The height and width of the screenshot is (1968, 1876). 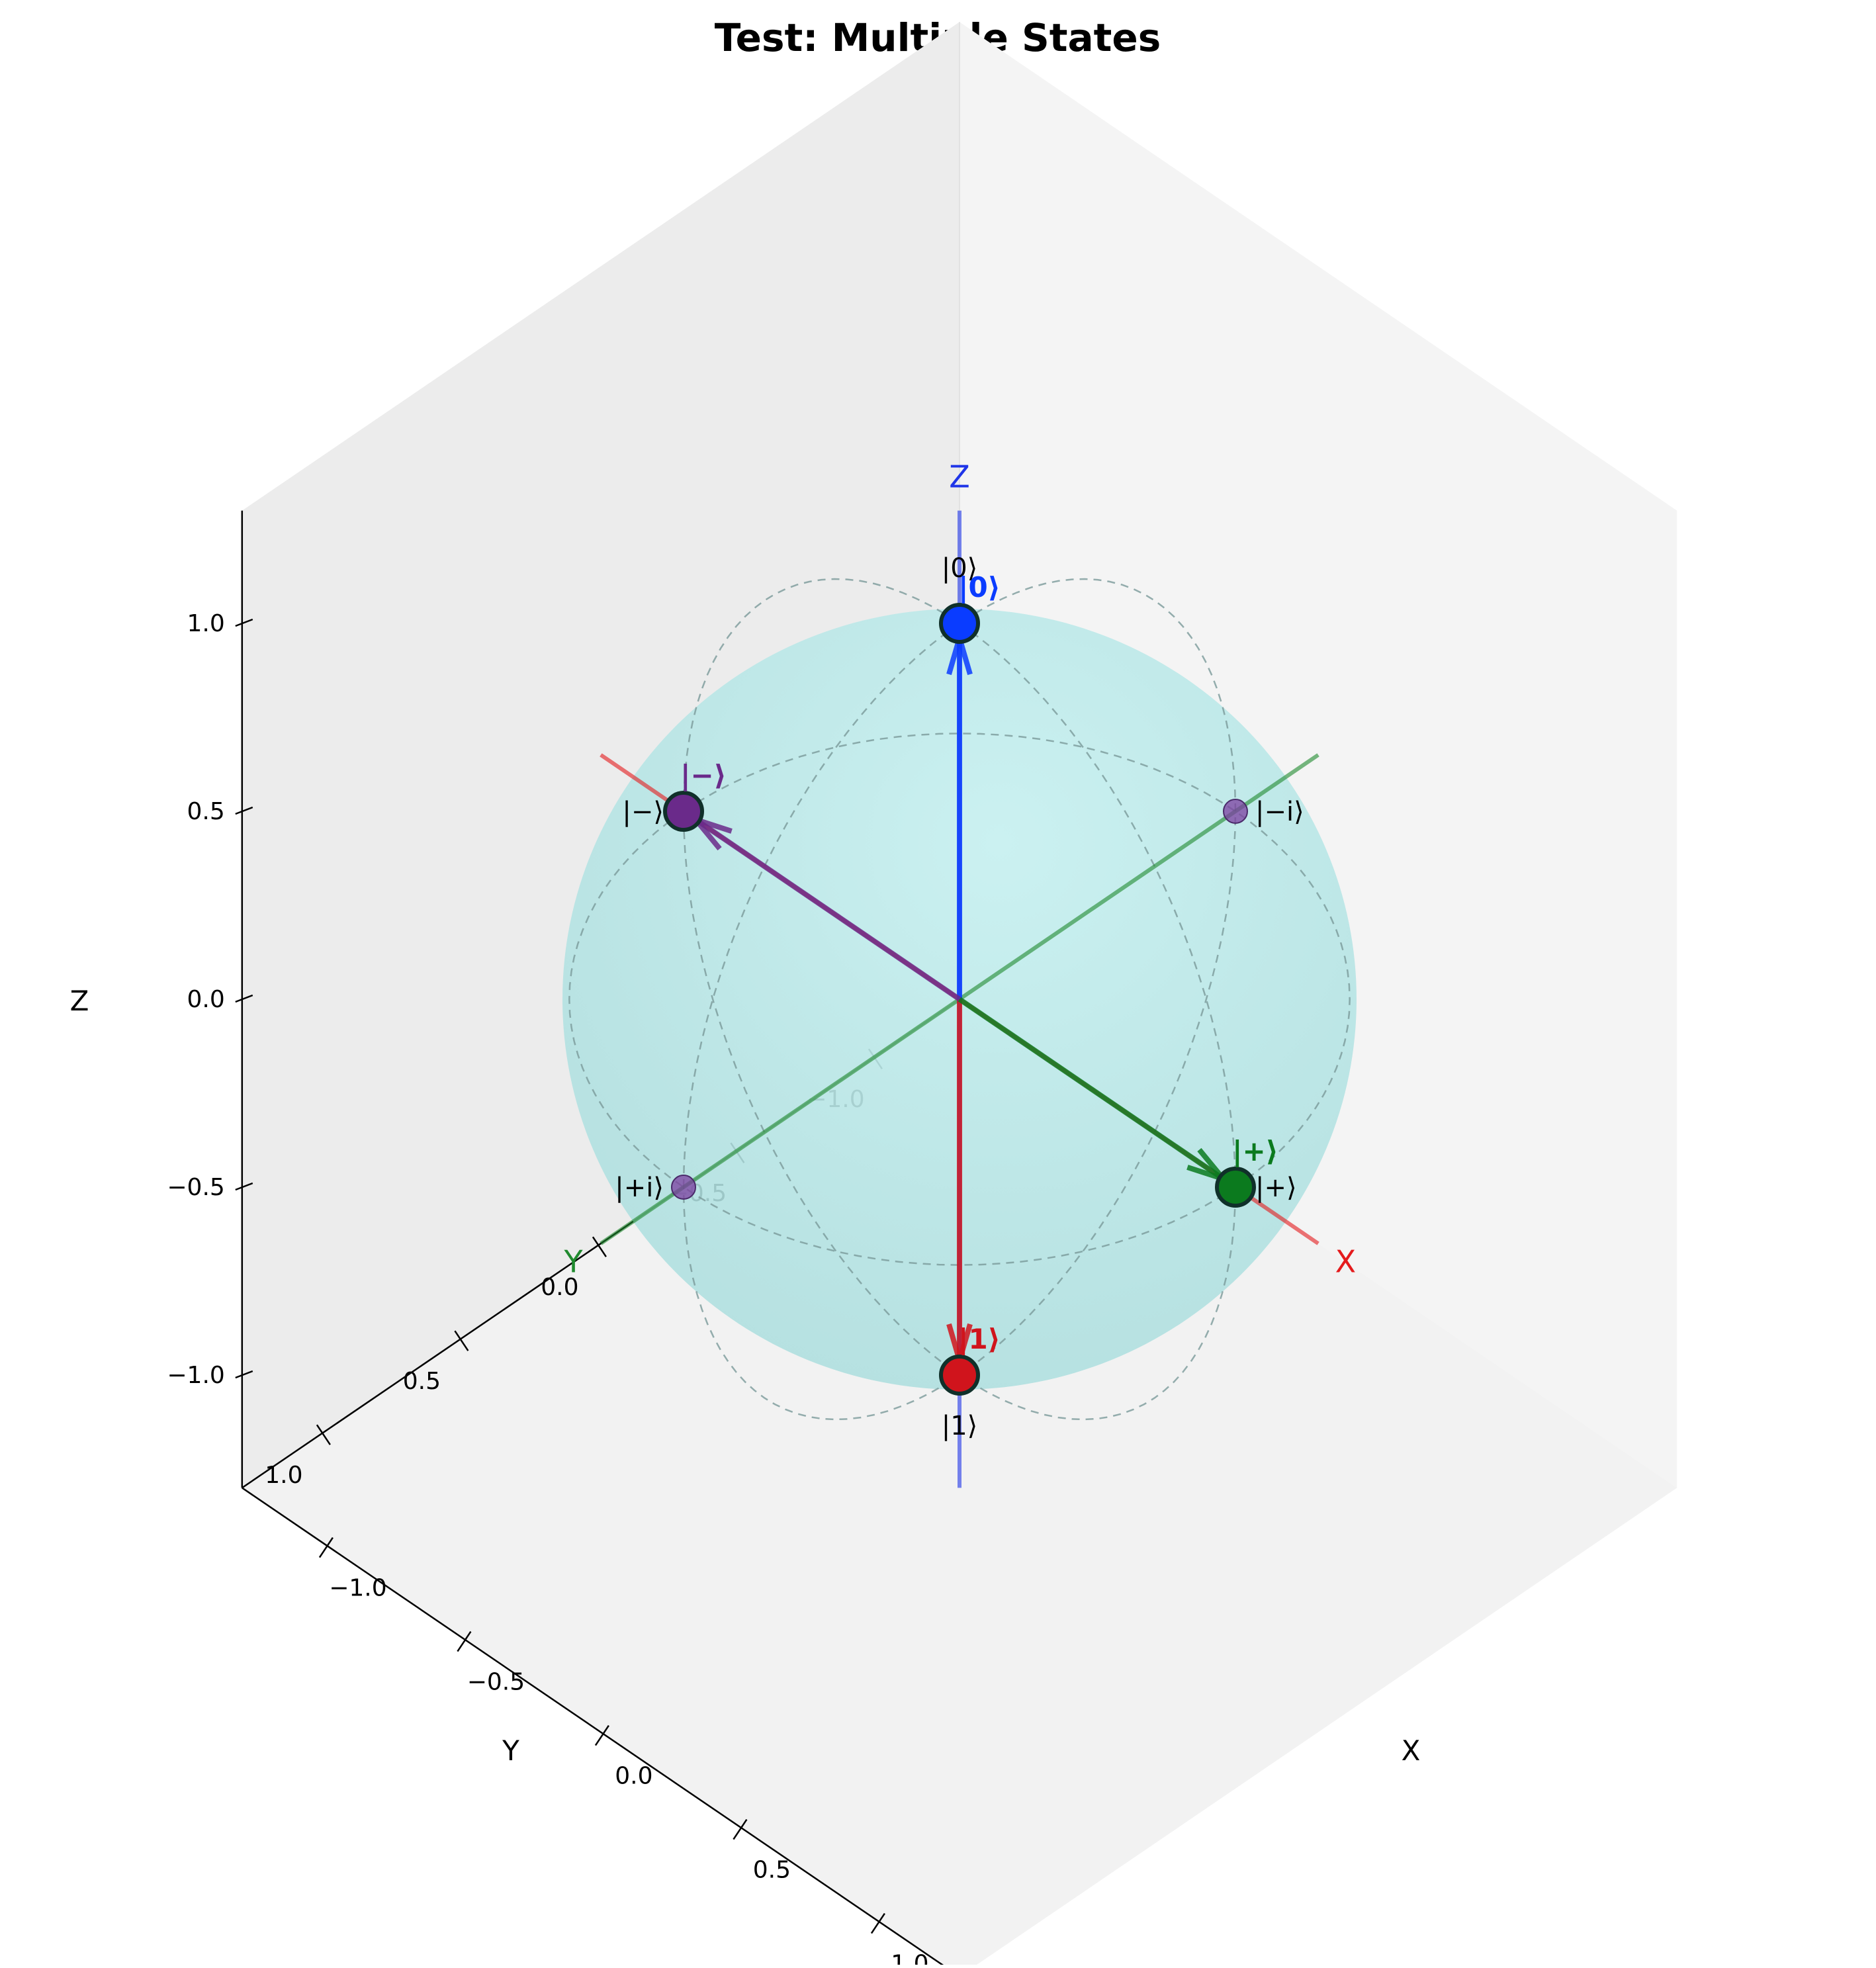 What do you see at coordinates (1346, 1261) in the screenshot?
I see `axis-line-label-x: X` at bounding box center [1346, 1261].